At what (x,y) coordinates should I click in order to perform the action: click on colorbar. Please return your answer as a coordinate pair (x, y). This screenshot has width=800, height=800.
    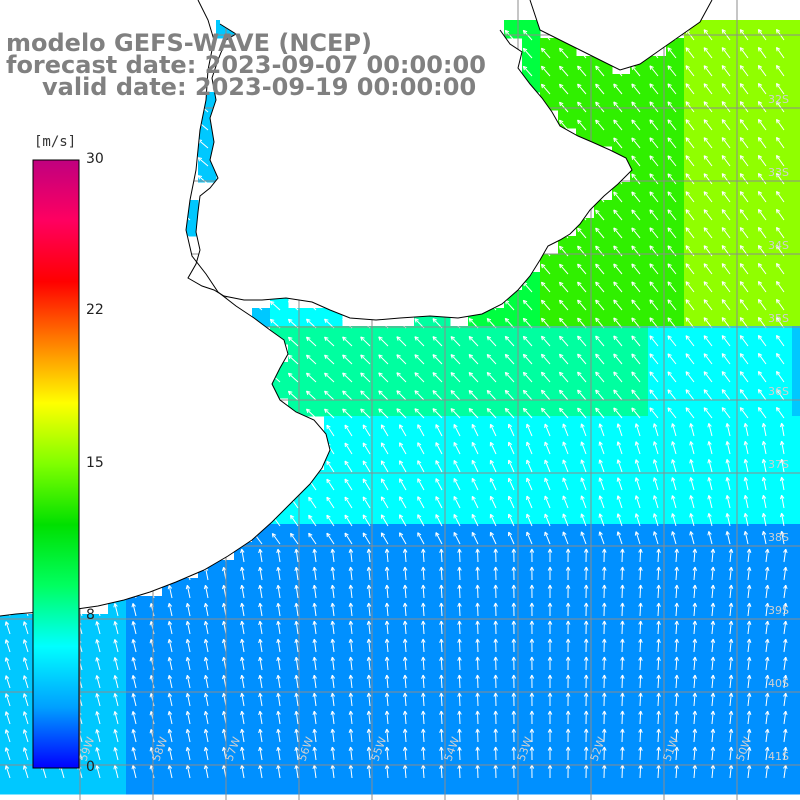
    Looking at the image, I should click on (56, 464).